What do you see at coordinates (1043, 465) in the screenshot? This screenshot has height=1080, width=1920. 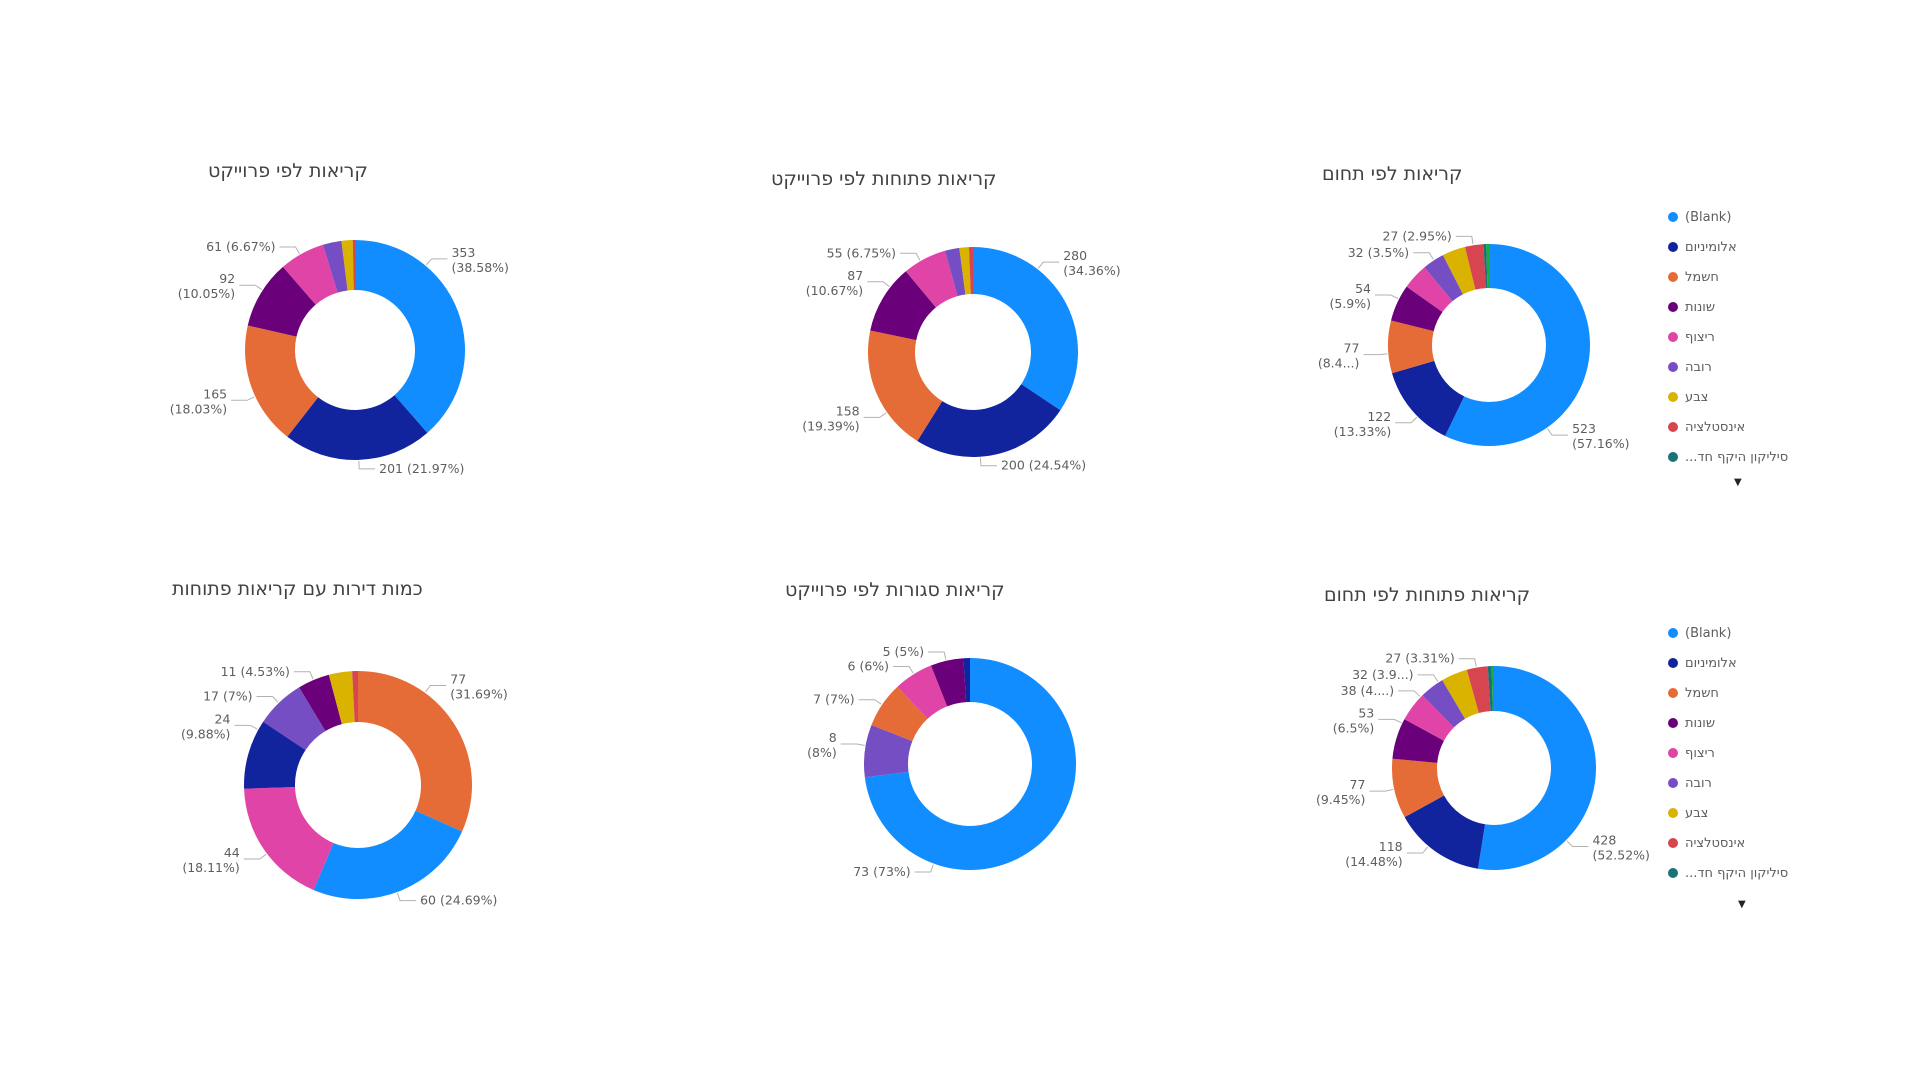 I see `slice-label: 200 (24.54%)` at bounding box center [1043, 465].